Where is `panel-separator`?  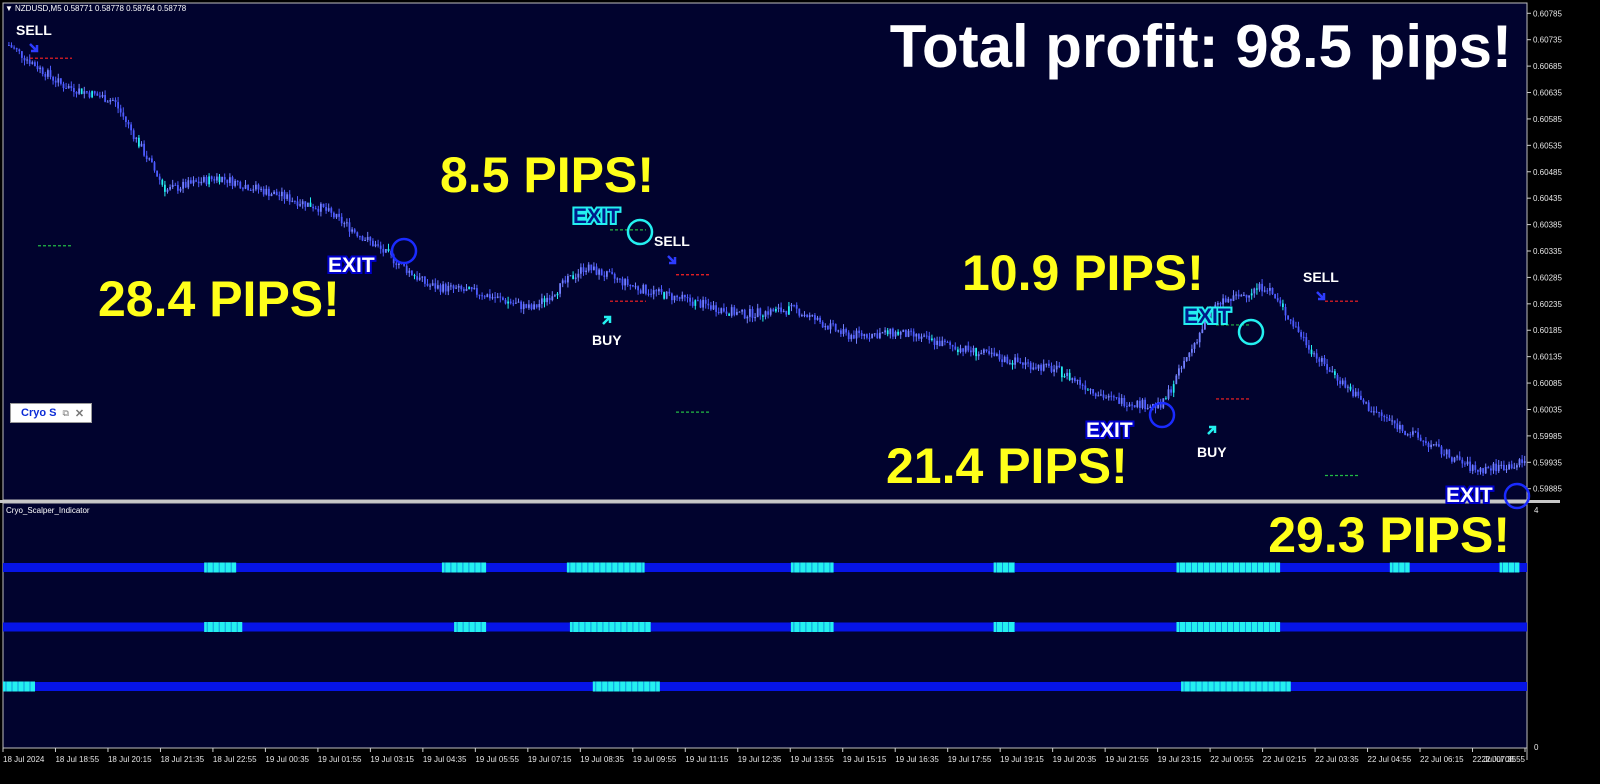 panel-separator is located at coordinates (780, 501).